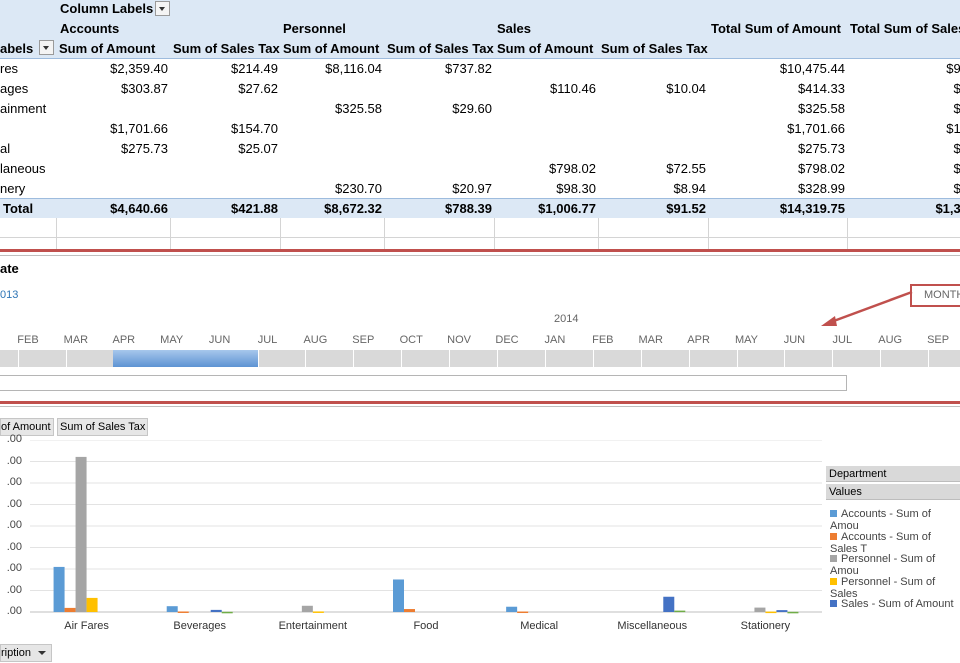  What do you see at coordinates (23, 168) in the screenshot?
I see `row-label: laneous` at bounding box center [23, 168].